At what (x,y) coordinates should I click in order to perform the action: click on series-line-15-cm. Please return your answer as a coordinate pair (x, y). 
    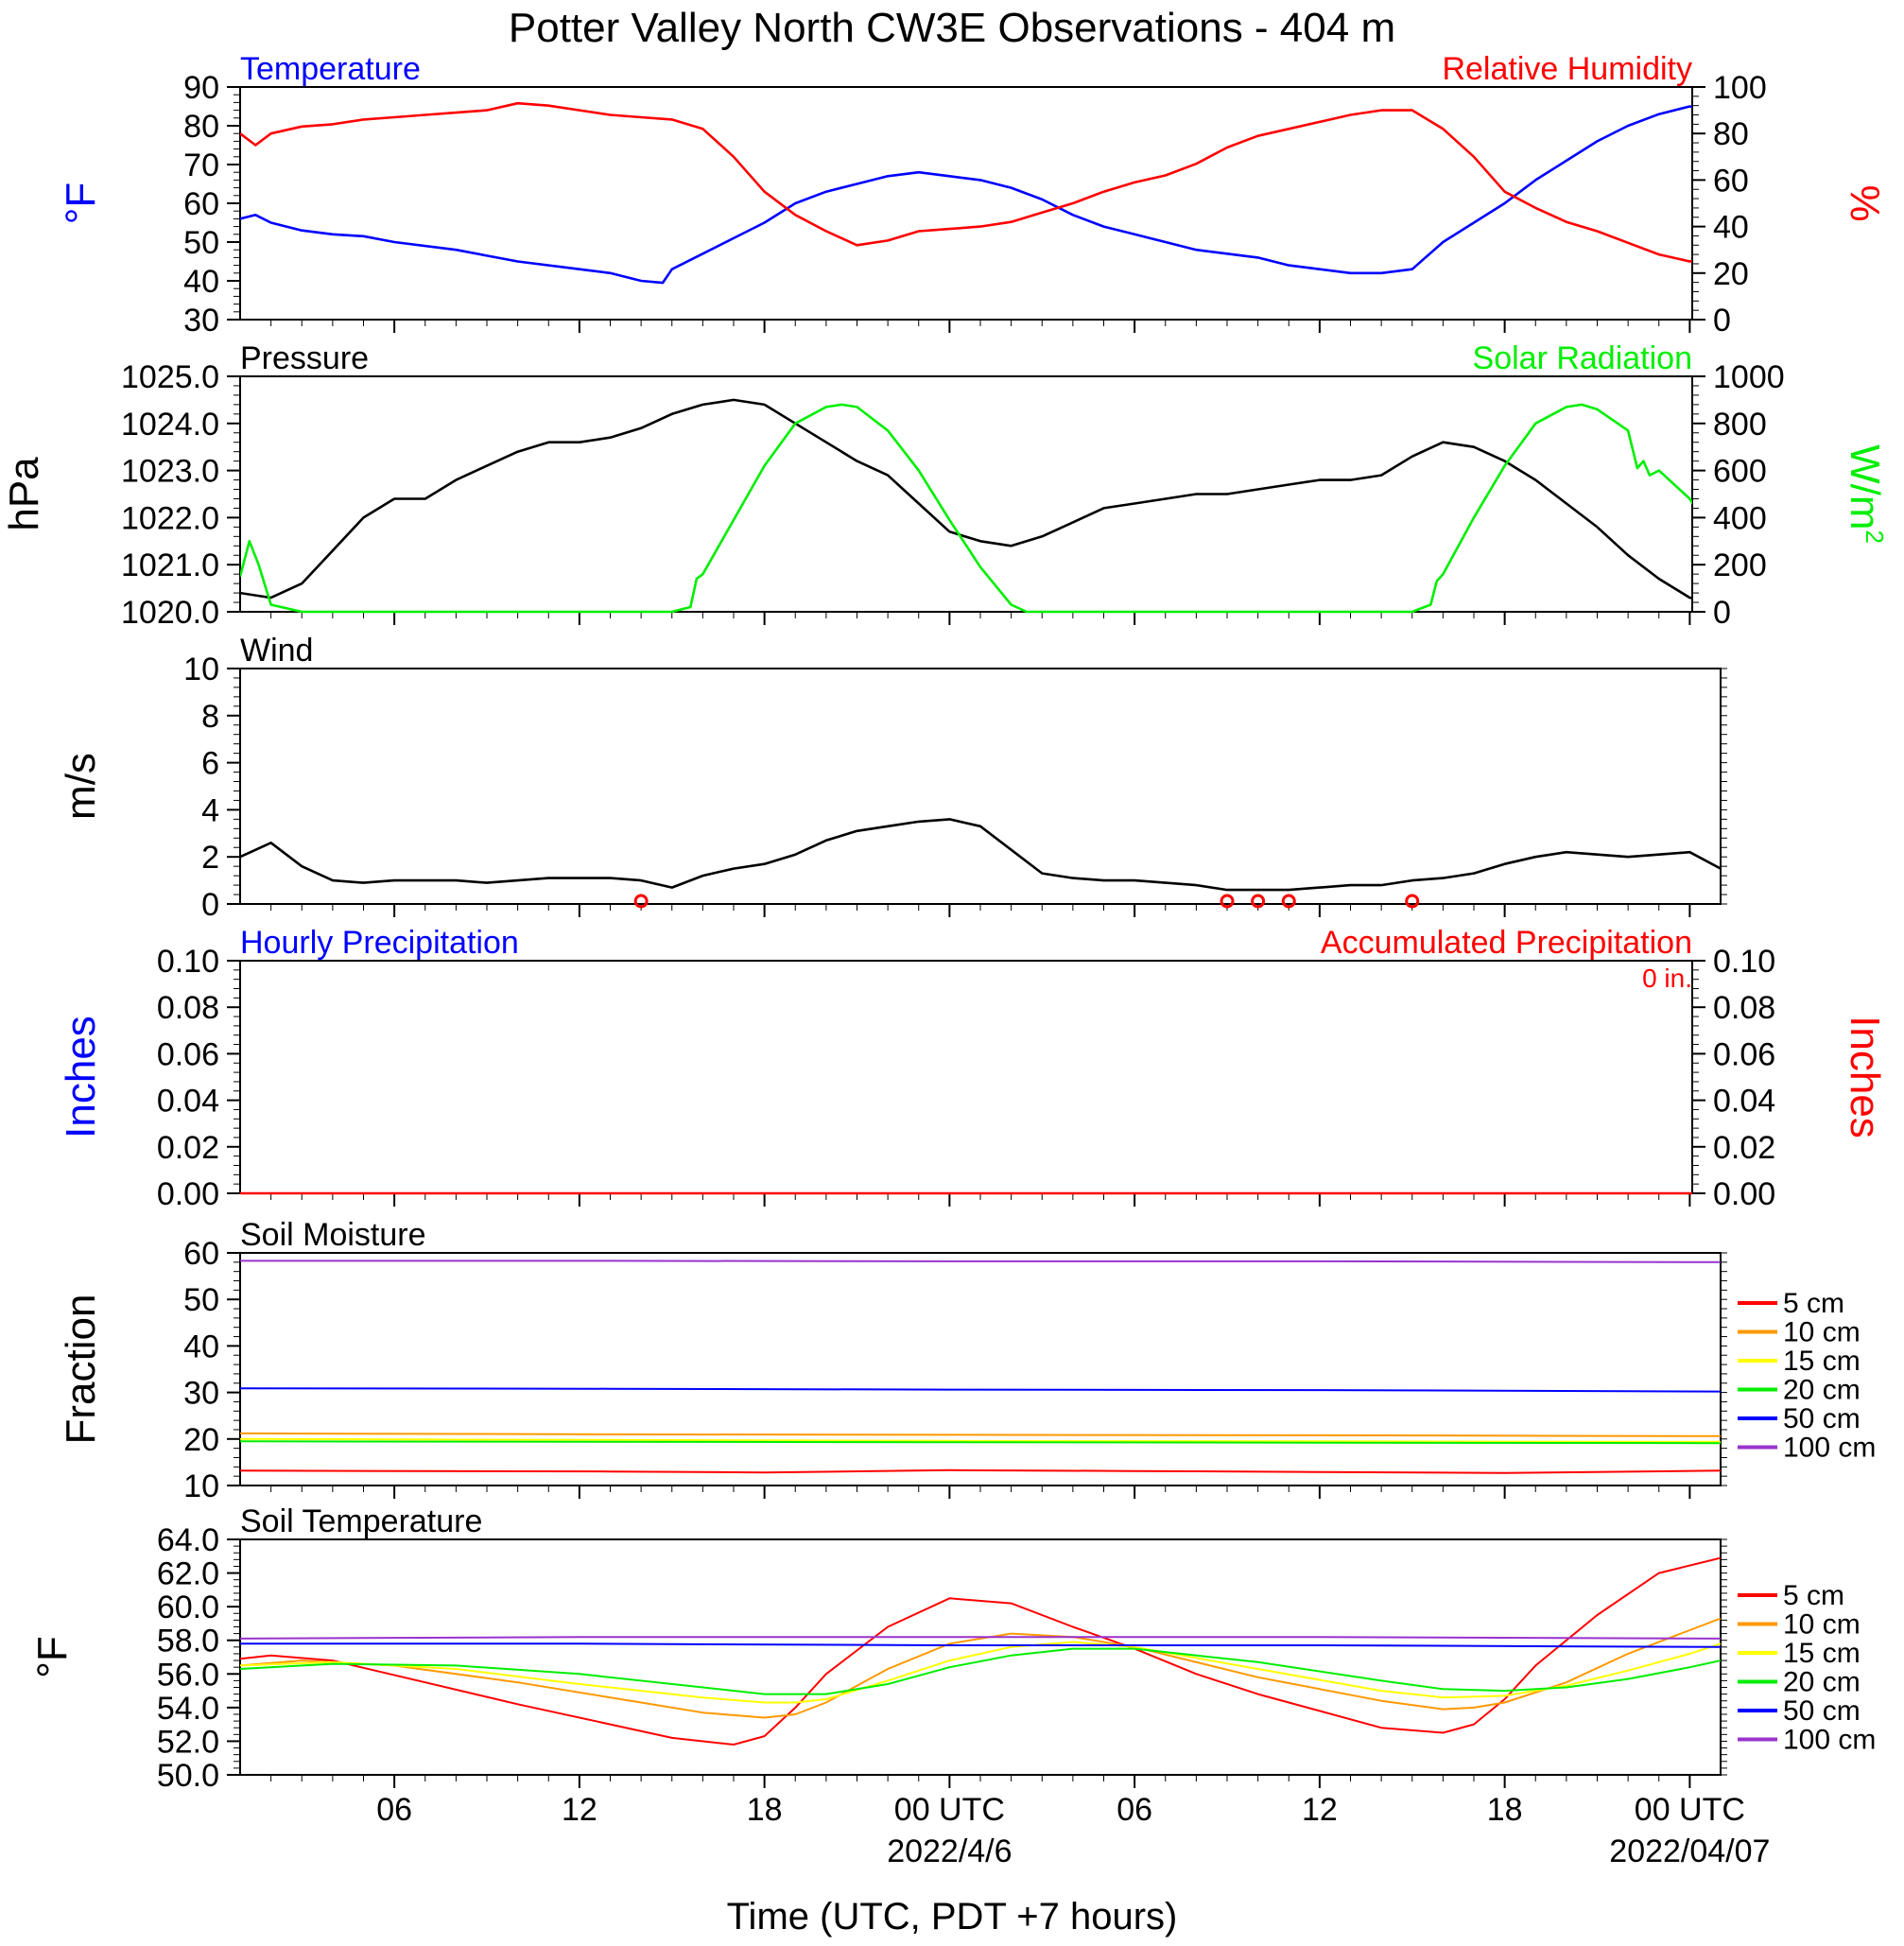
    Looking at the image, I should click on (980, 1440).